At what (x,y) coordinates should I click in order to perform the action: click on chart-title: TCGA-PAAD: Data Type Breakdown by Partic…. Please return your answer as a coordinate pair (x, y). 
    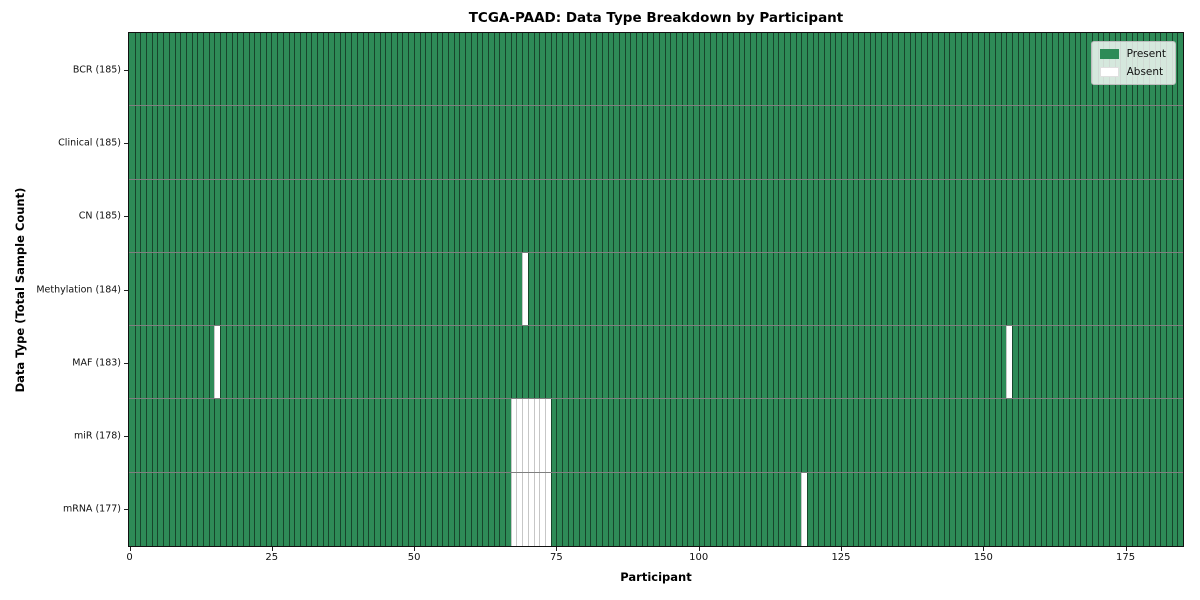
    Looking at the image, I should click on (656, 18).